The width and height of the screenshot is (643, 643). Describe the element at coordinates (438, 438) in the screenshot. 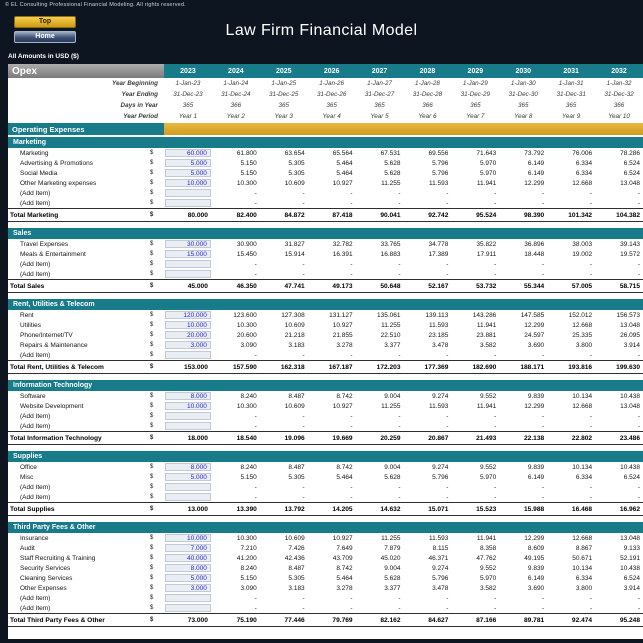

I see `total-value-cell: 20.867` at that location.